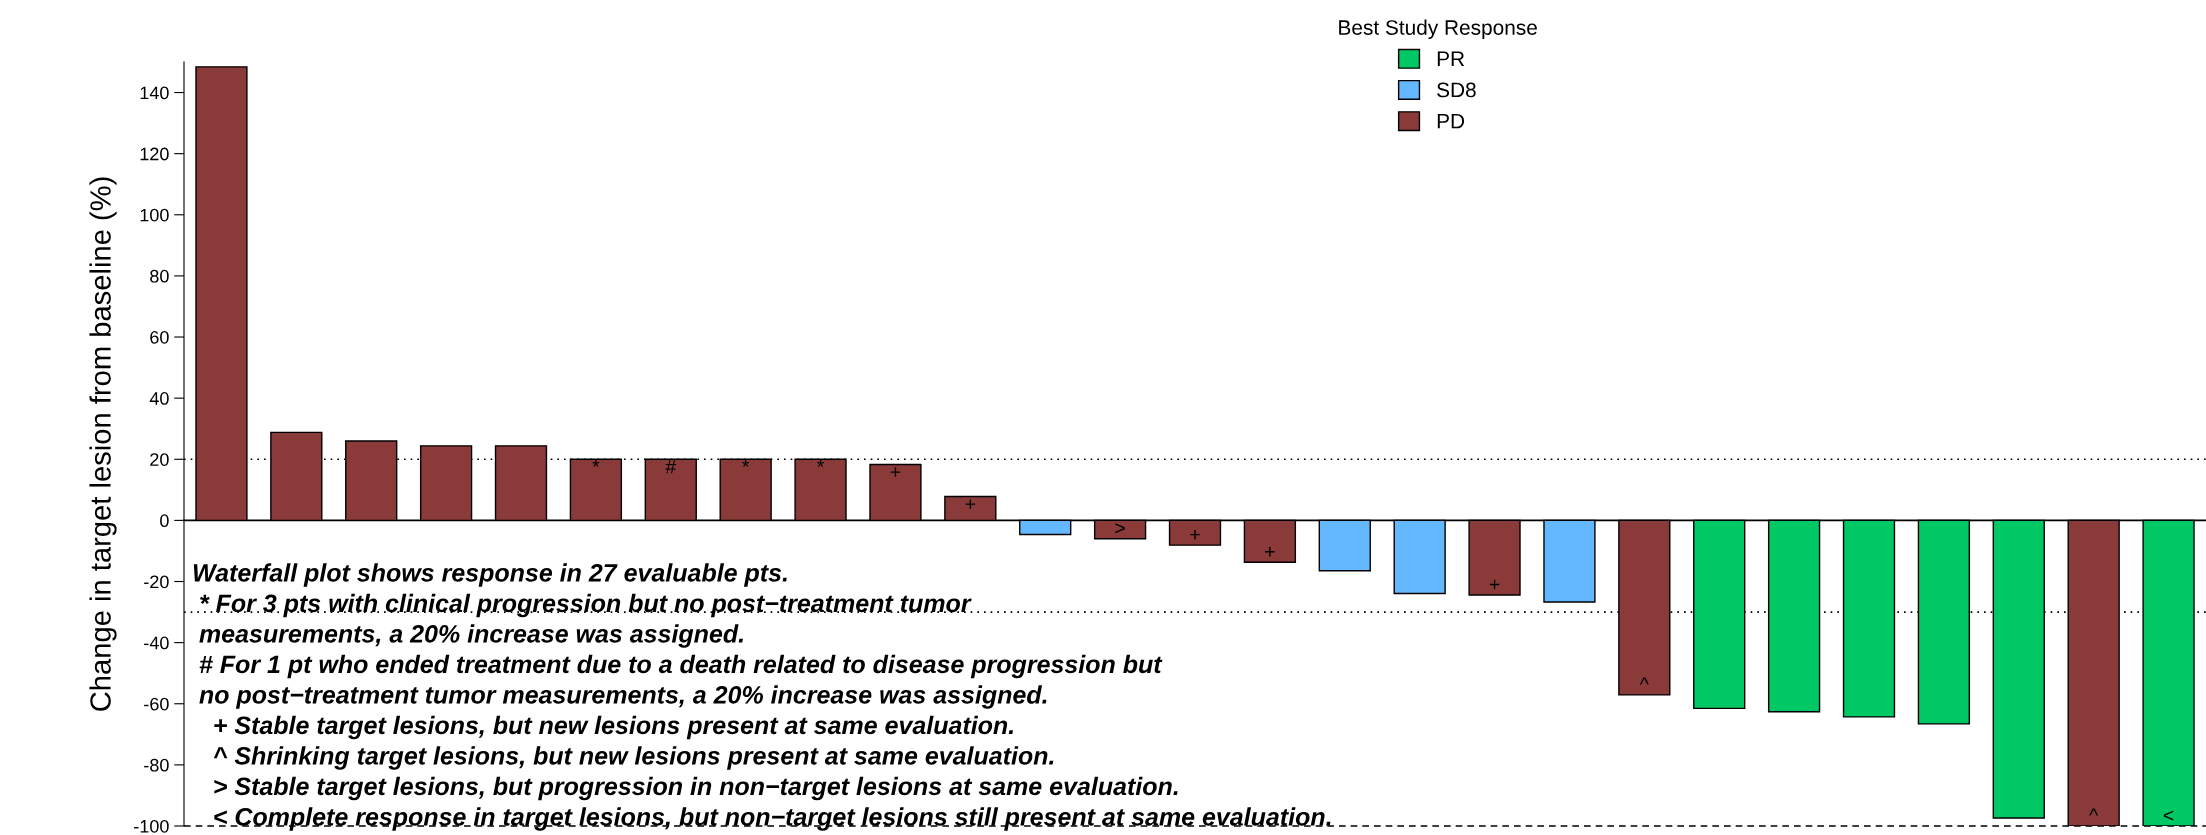  What do you see at coordinates (772, 819) in the screenshot?
I see `annotation: < Complete response in target lesions, but non−target lesions still present at same evaluation.` at bounding box center [772, 819].